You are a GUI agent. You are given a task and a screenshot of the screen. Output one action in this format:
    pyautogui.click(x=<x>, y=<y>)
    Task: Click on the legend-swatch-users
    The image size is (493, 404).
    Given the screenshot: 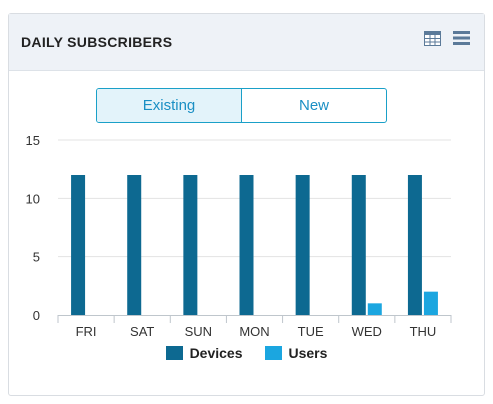 What is the action you would take?
    pyautogui.click(x=273, y=353)
    